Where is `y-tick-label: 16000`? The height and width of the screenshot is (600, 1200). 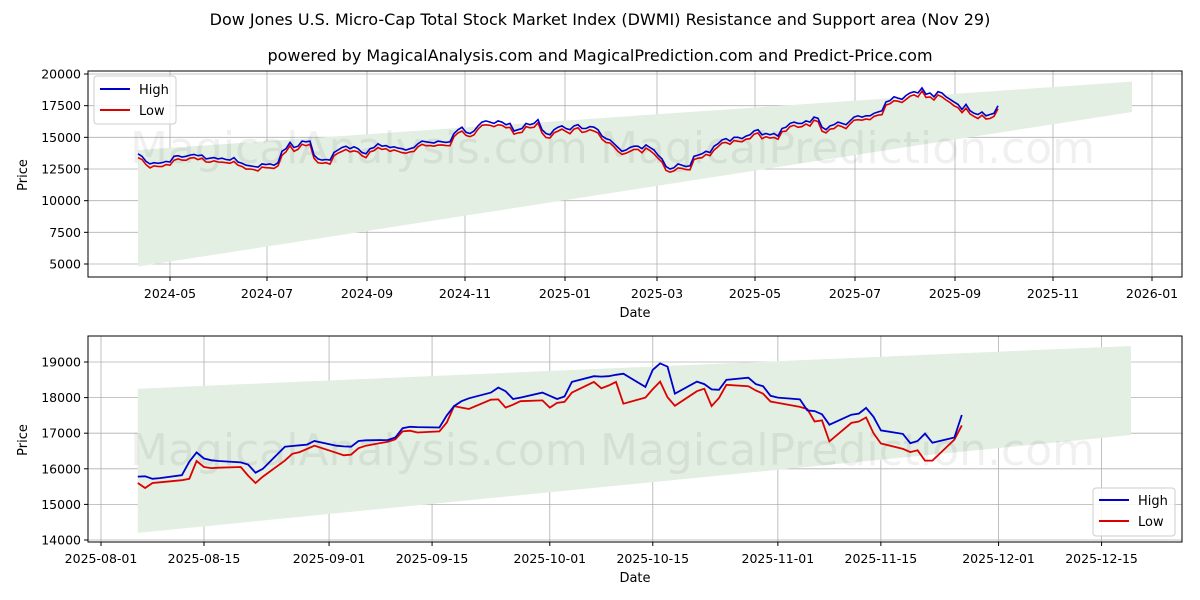
y-tick-label: 16000 is located at coordinates (61, 468).